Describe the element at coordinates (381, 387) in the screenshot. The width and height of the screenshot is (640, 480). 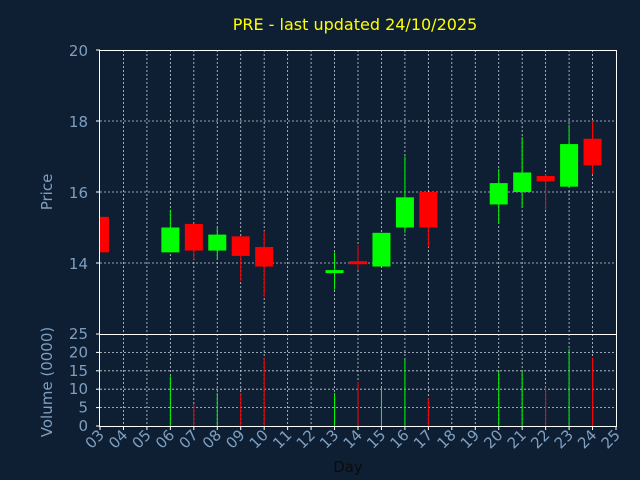
I see `volume-bars` at that location.